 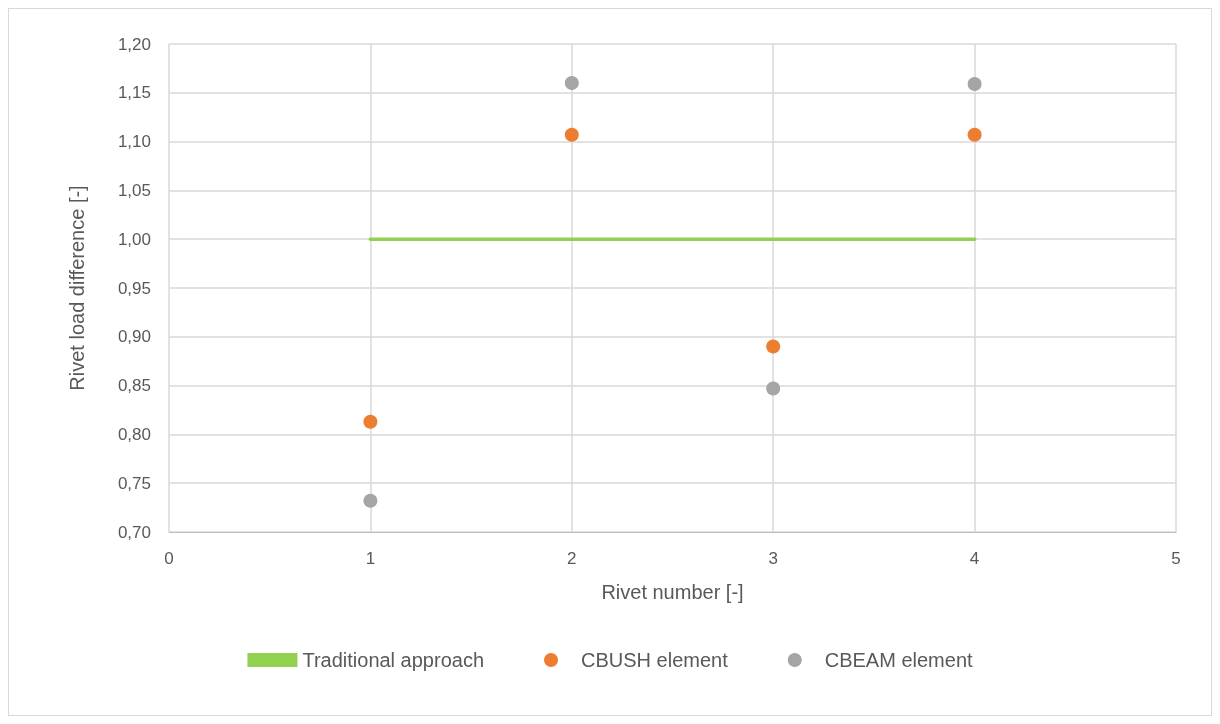 I want to click on x-tick-label: 0, so click(x=169, y=558).